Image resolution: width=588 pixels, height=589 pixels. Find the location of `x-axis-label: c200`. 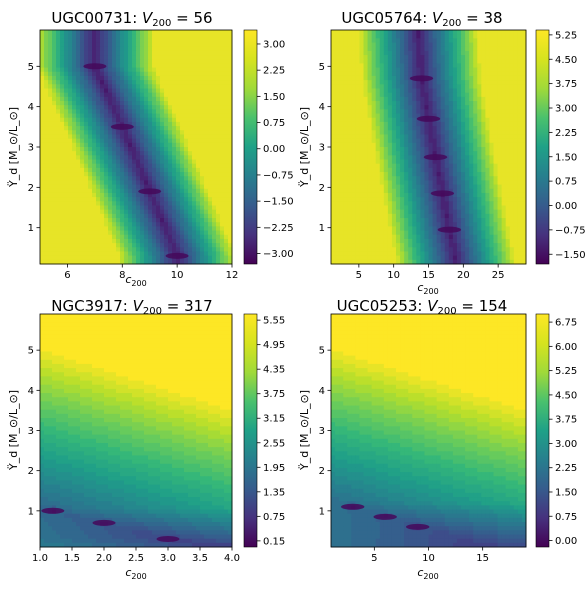

x-axis-label: c200 is located at coordinates (135, 280).